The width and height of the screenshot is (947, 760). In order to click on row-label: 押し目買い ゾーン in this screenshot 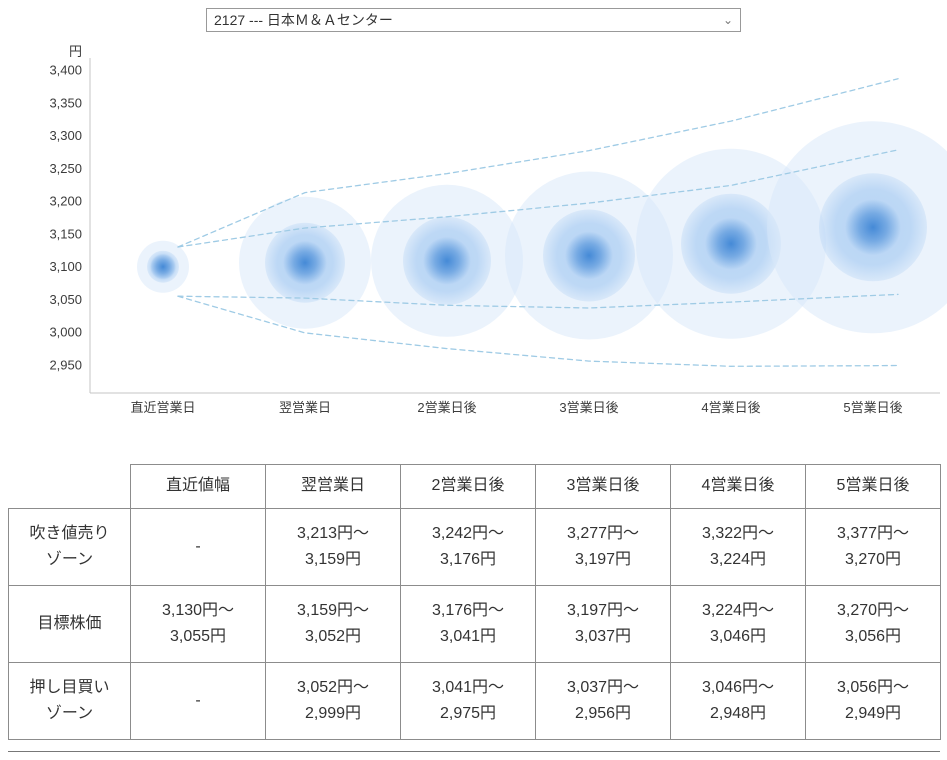, I will do `click(69, 701)`.